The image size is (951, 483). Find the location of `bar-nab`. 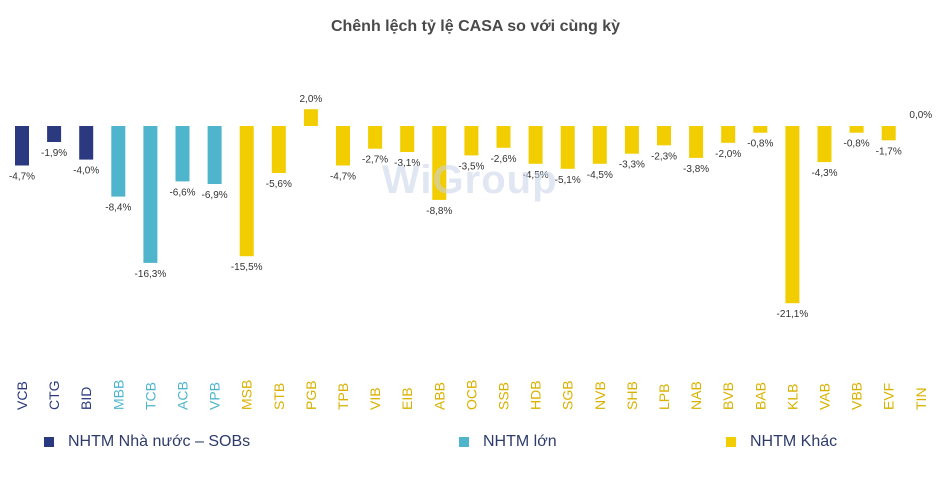

bar-nab is located at coordinates (696, 142).